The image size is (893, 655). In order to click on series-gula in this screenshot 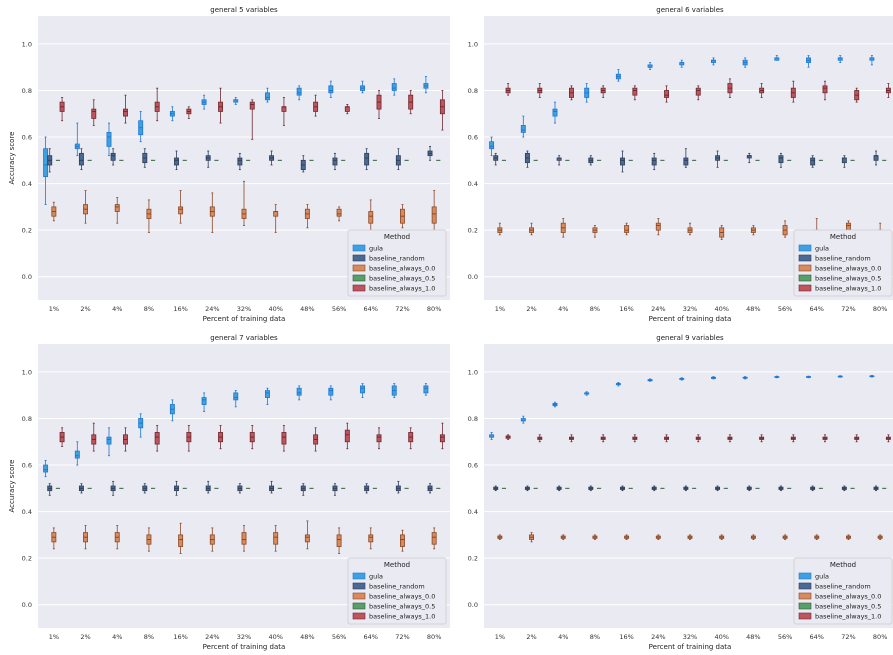, I will do `click(682, 106)`.